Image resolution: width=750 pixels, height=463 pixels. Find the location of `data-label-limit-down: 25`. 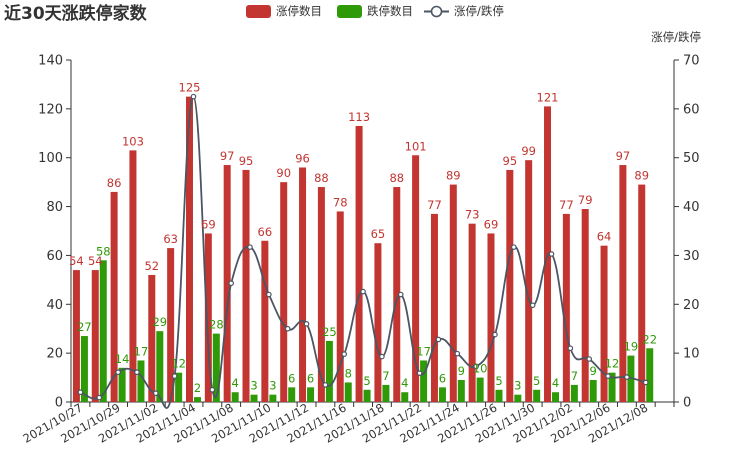

data-label-limit-down: 25 is located at coordinates (329, 332).